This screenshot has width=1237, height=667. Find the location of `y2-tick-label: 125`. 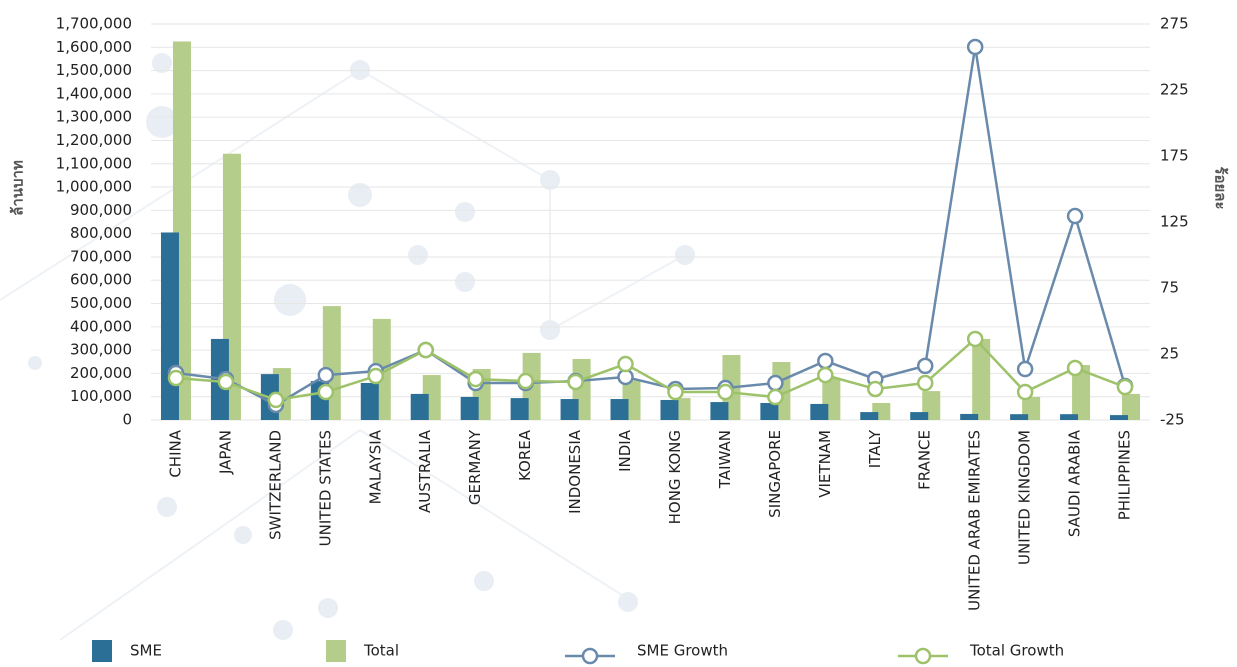

y2-tick-label: 125 is located at coordinates (1174, 222).